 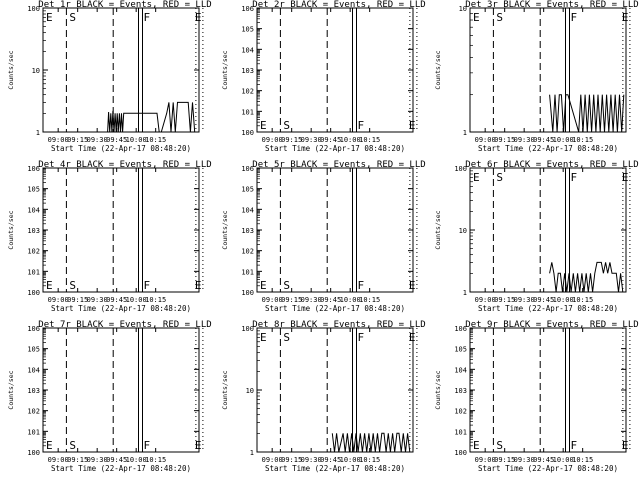 I want to click on chart-title: Det 3r BLACK = Events, RED = LLD, so click(x=551, y=5).